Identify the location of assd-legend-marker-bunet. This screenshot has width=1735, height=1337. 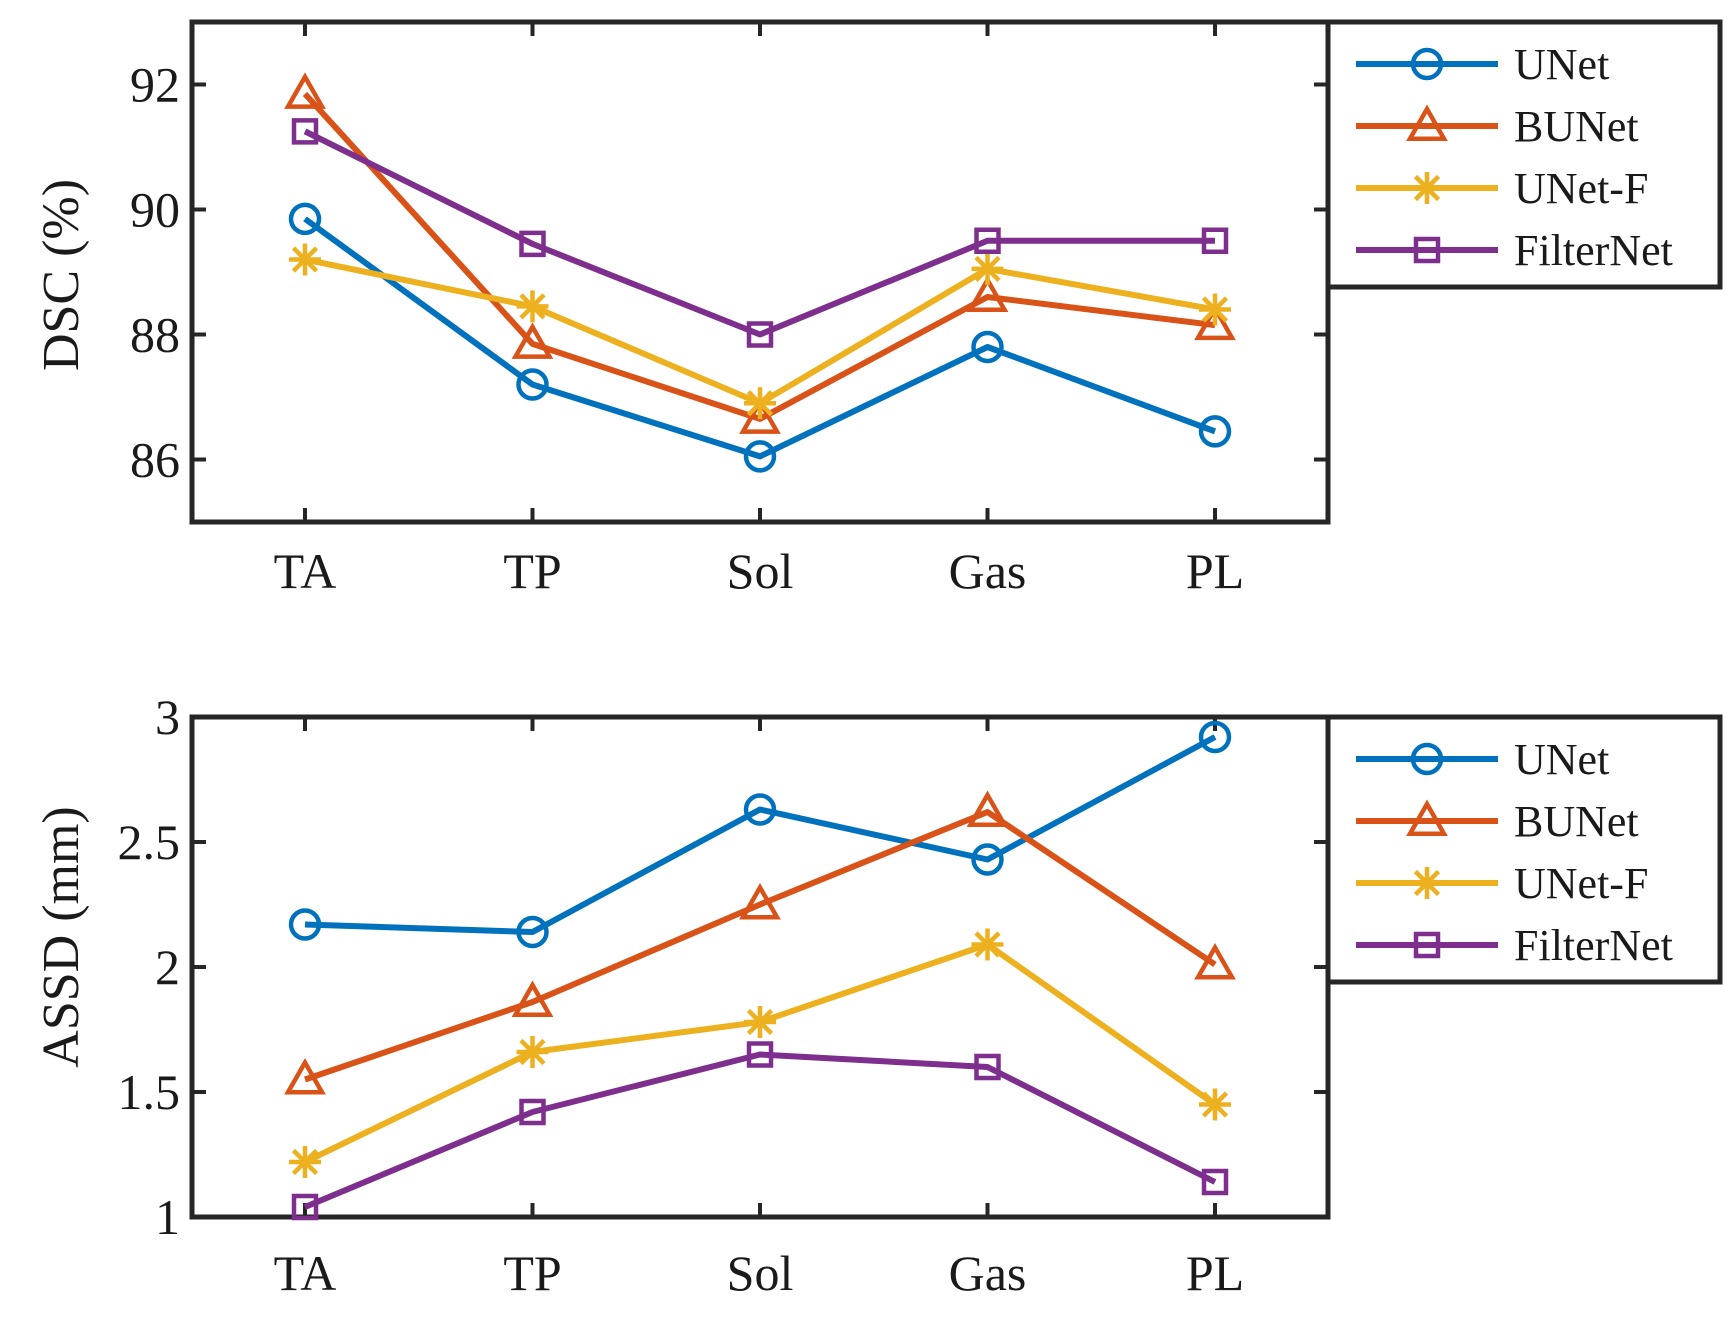
(1427, 817).